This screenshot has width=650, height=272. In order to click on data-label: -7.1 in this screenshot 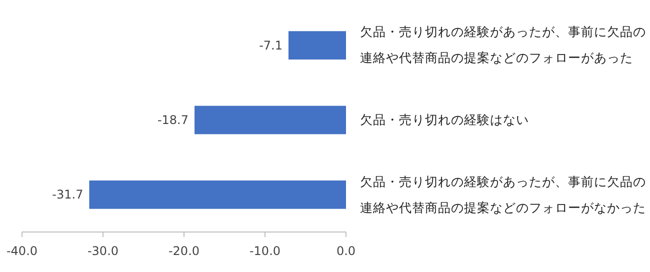, I will do `click(270, 45)`.